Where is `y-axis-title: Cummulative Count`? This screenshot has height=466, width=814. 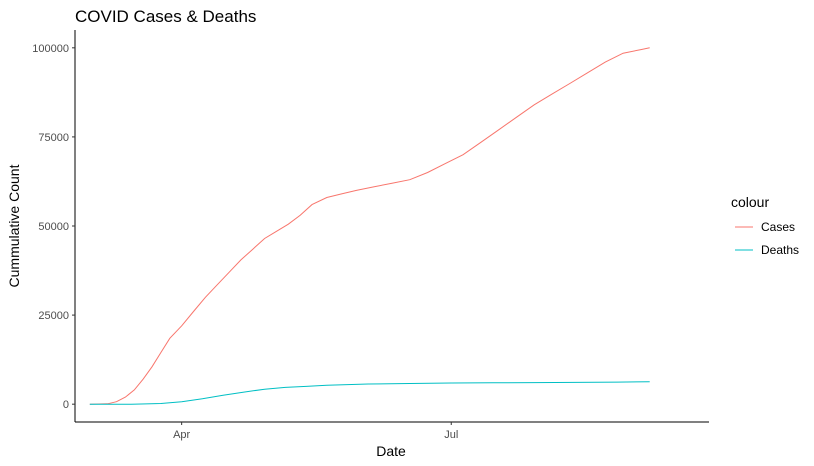
y-axis-title: Cummulative Count is located at coordinates (14, 225).